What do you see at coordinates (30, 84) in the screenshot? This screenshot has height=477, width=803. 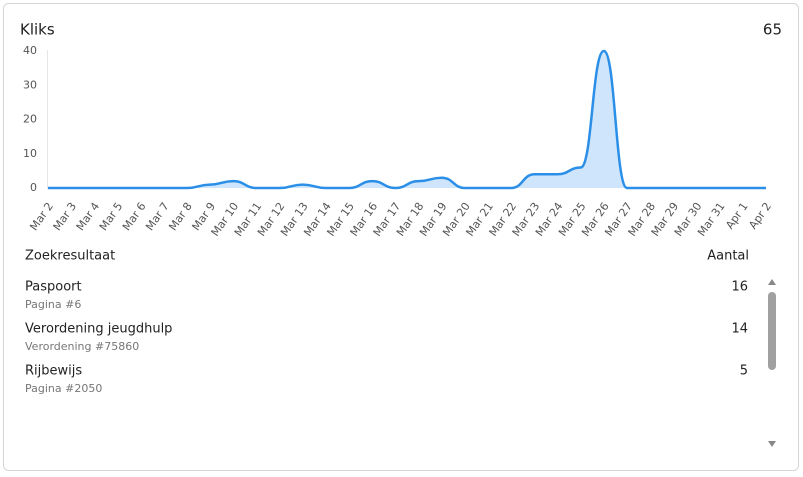 I see `y-tick-label: 30` at bounding box center [30, 84].